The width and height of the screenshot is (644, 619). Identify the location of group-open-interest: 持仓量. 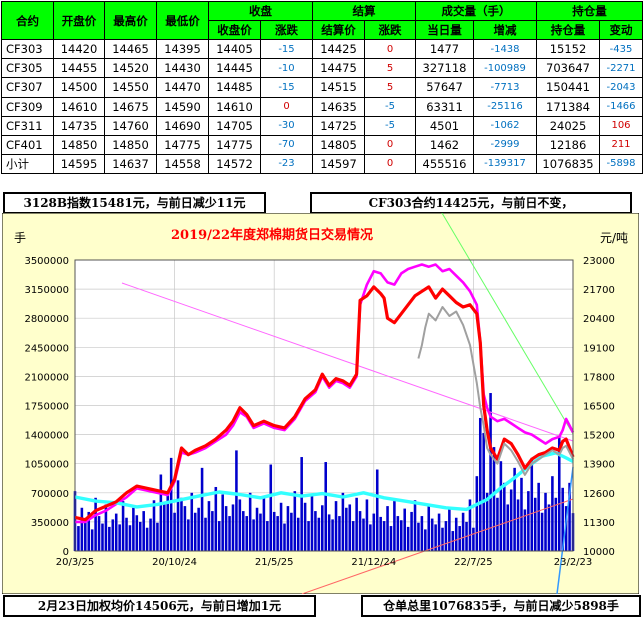
(589, 11).